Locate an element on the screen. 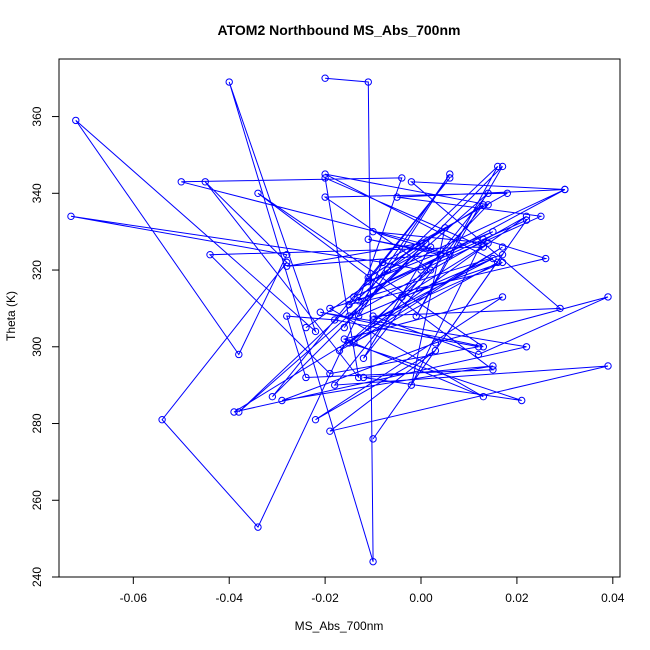 The image size is (650, 650). y-tick-label: 280 is located at coordinates (37, 423).